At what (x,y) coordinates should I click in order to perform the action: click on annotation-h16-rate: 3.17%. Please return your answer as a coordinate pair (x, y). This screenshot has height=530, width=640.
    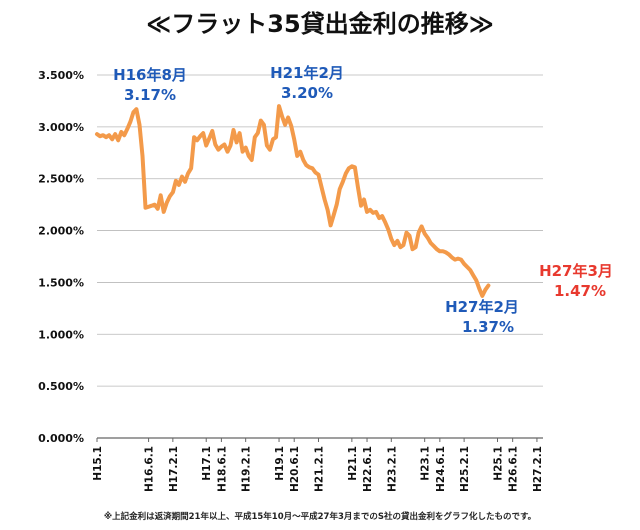
    Looking at the image, I should click on (150, 95).